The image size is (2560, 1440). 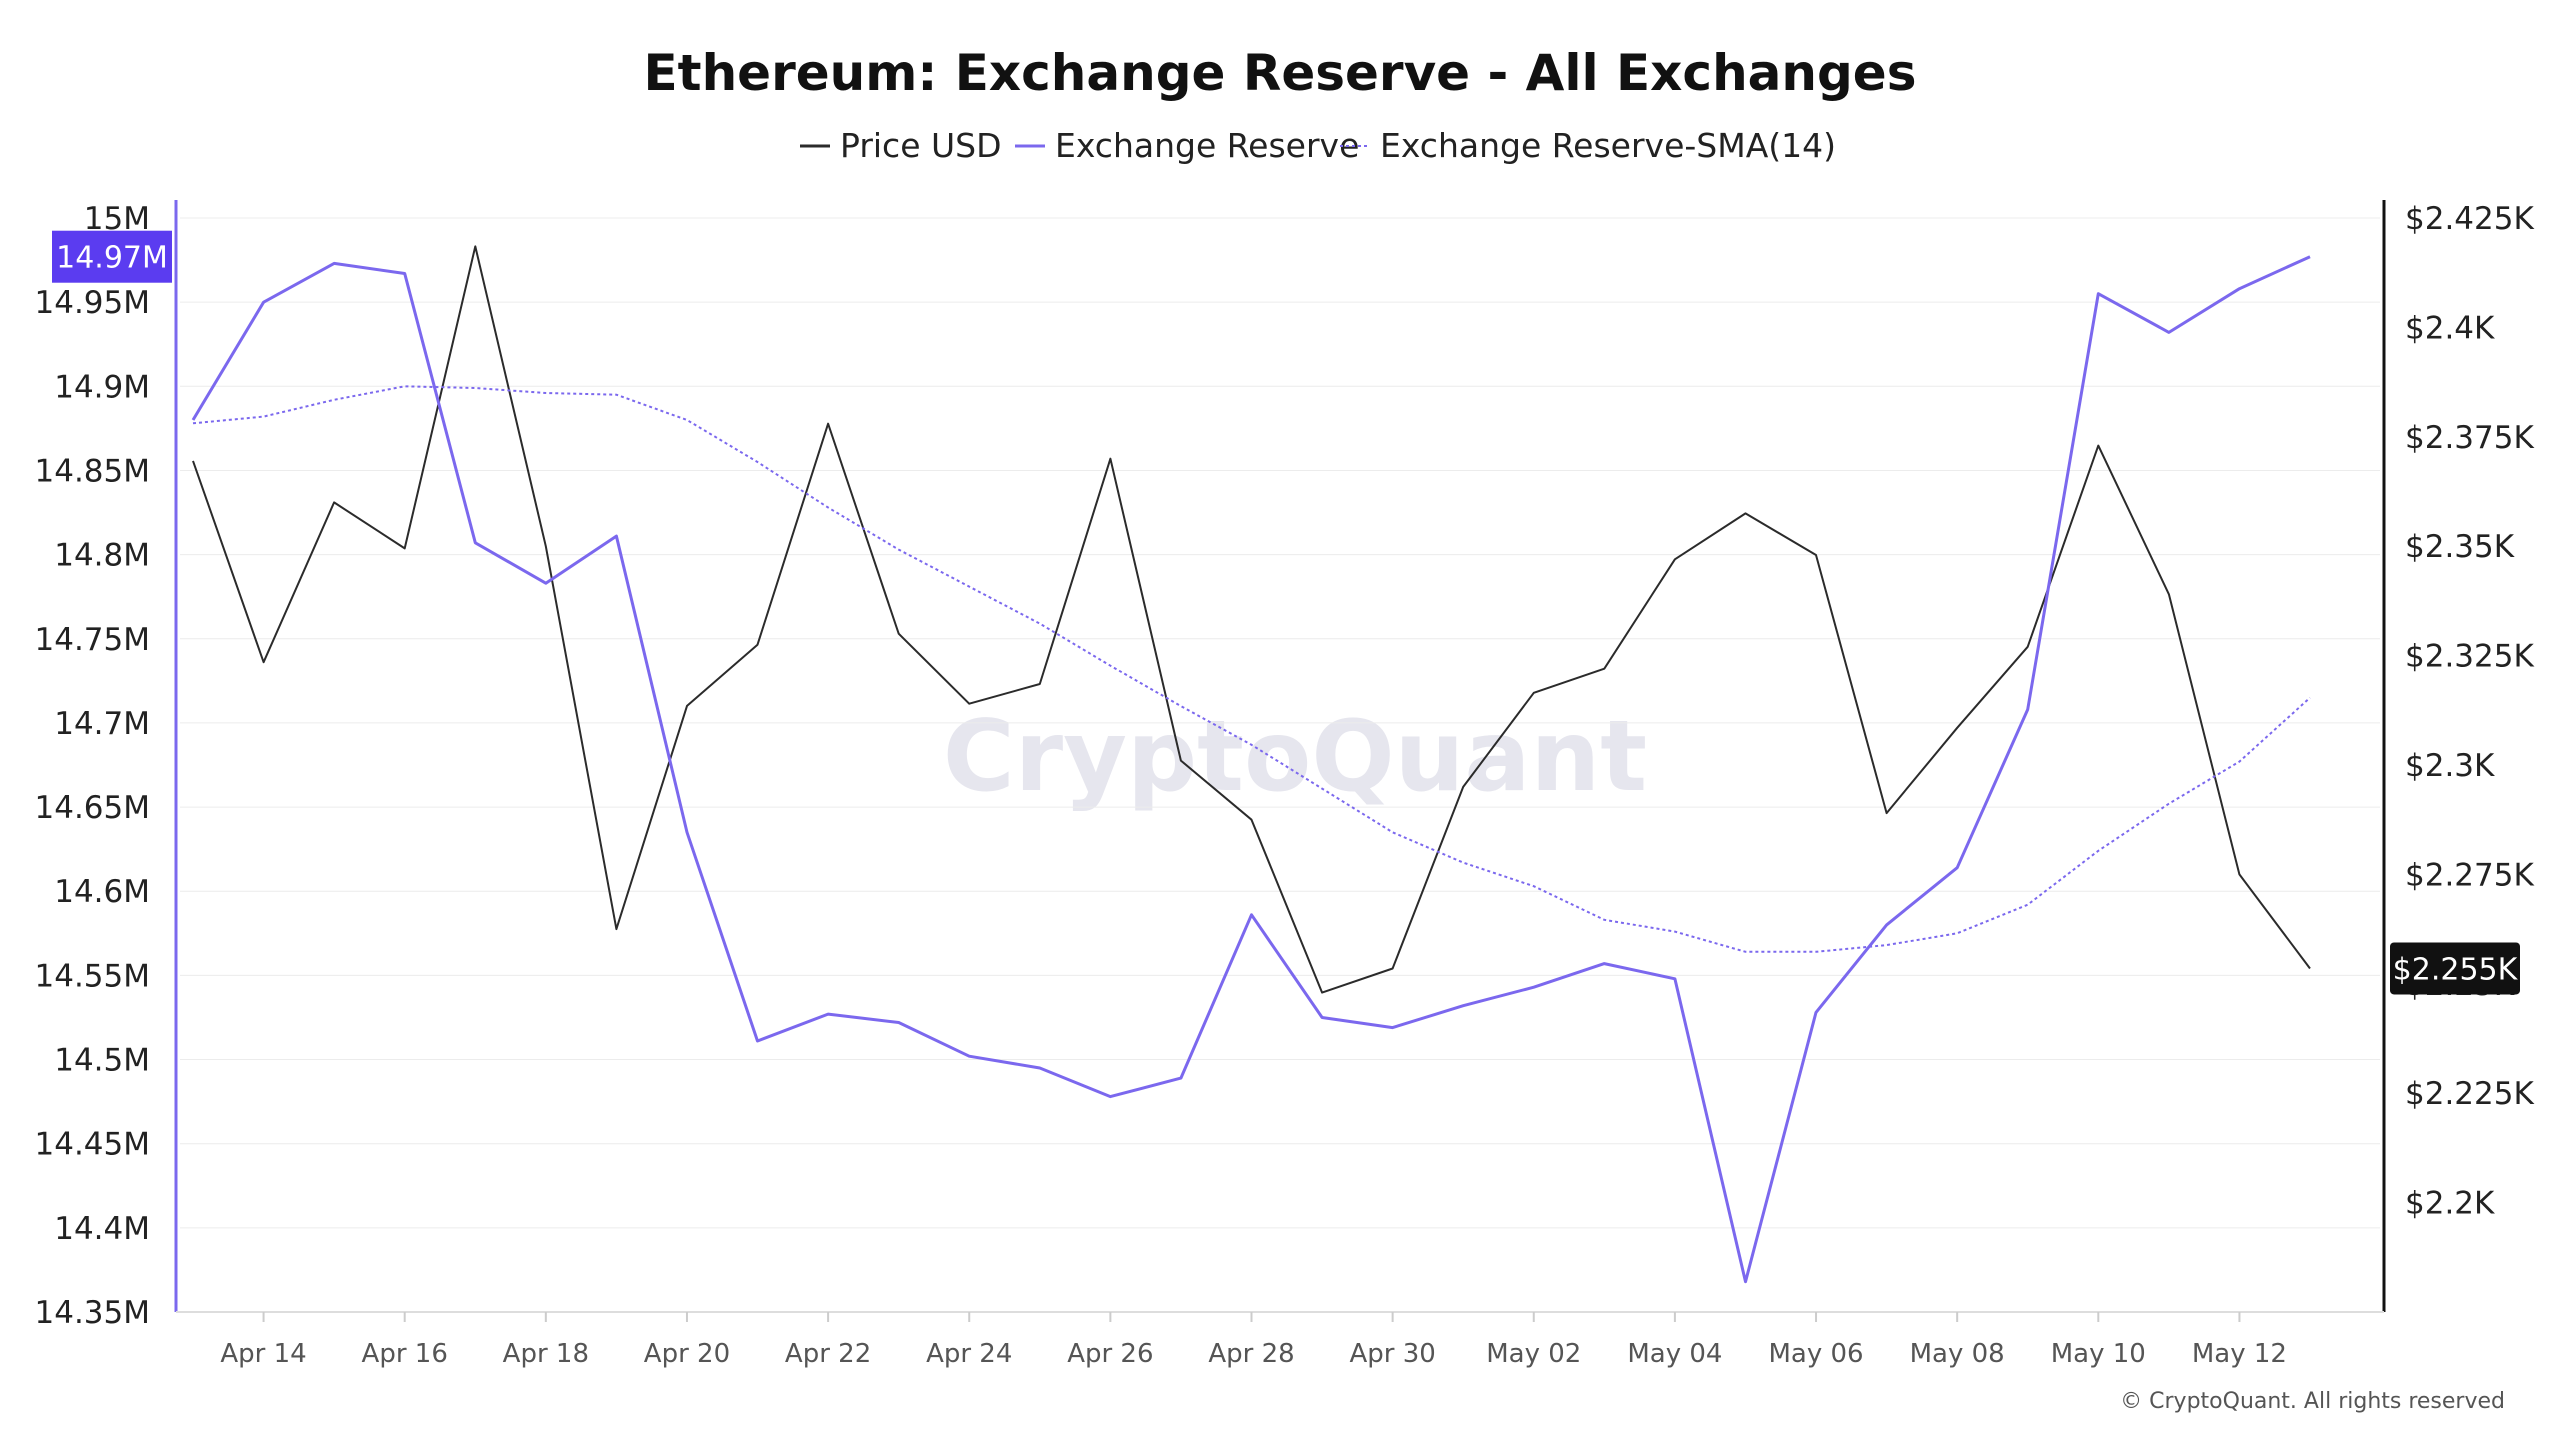 What do you see at coordinates (2469, 438) in the screenshot?
I see `right-tick-label: $2.375K` at bounding box center [2469, 438].